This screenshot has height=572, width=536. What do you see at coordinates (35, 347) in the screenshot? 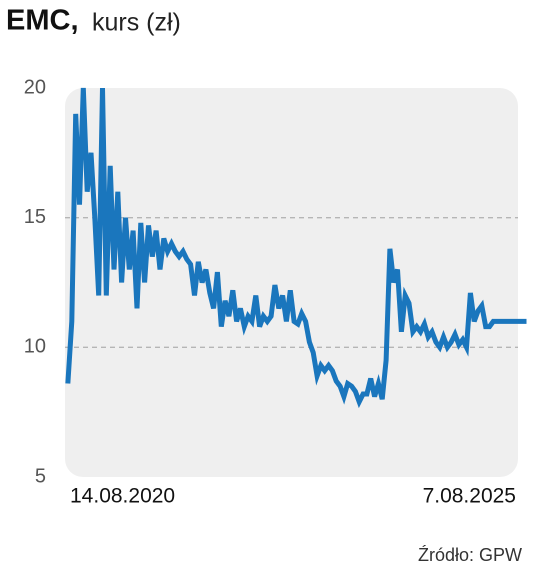
I see `y-tick-label: 10` at bounding box center [35, 347].